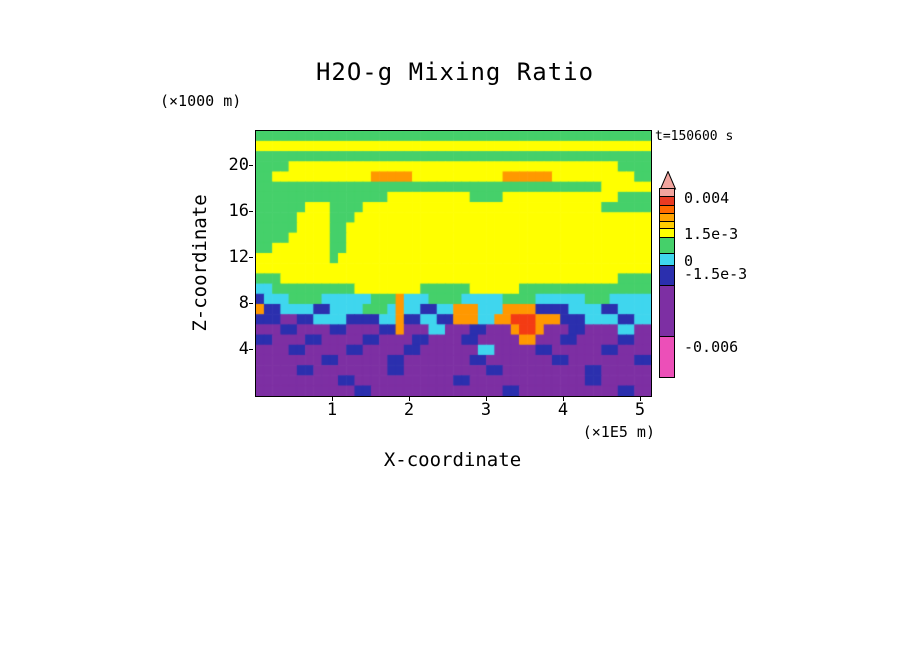 The height and width of the screenshot is (654, 904). What do you see at coordinates (618, 432) in the screenshot?
I see `x-axis-units-label: (×1E5 m)` at bounding box center [618, 432].